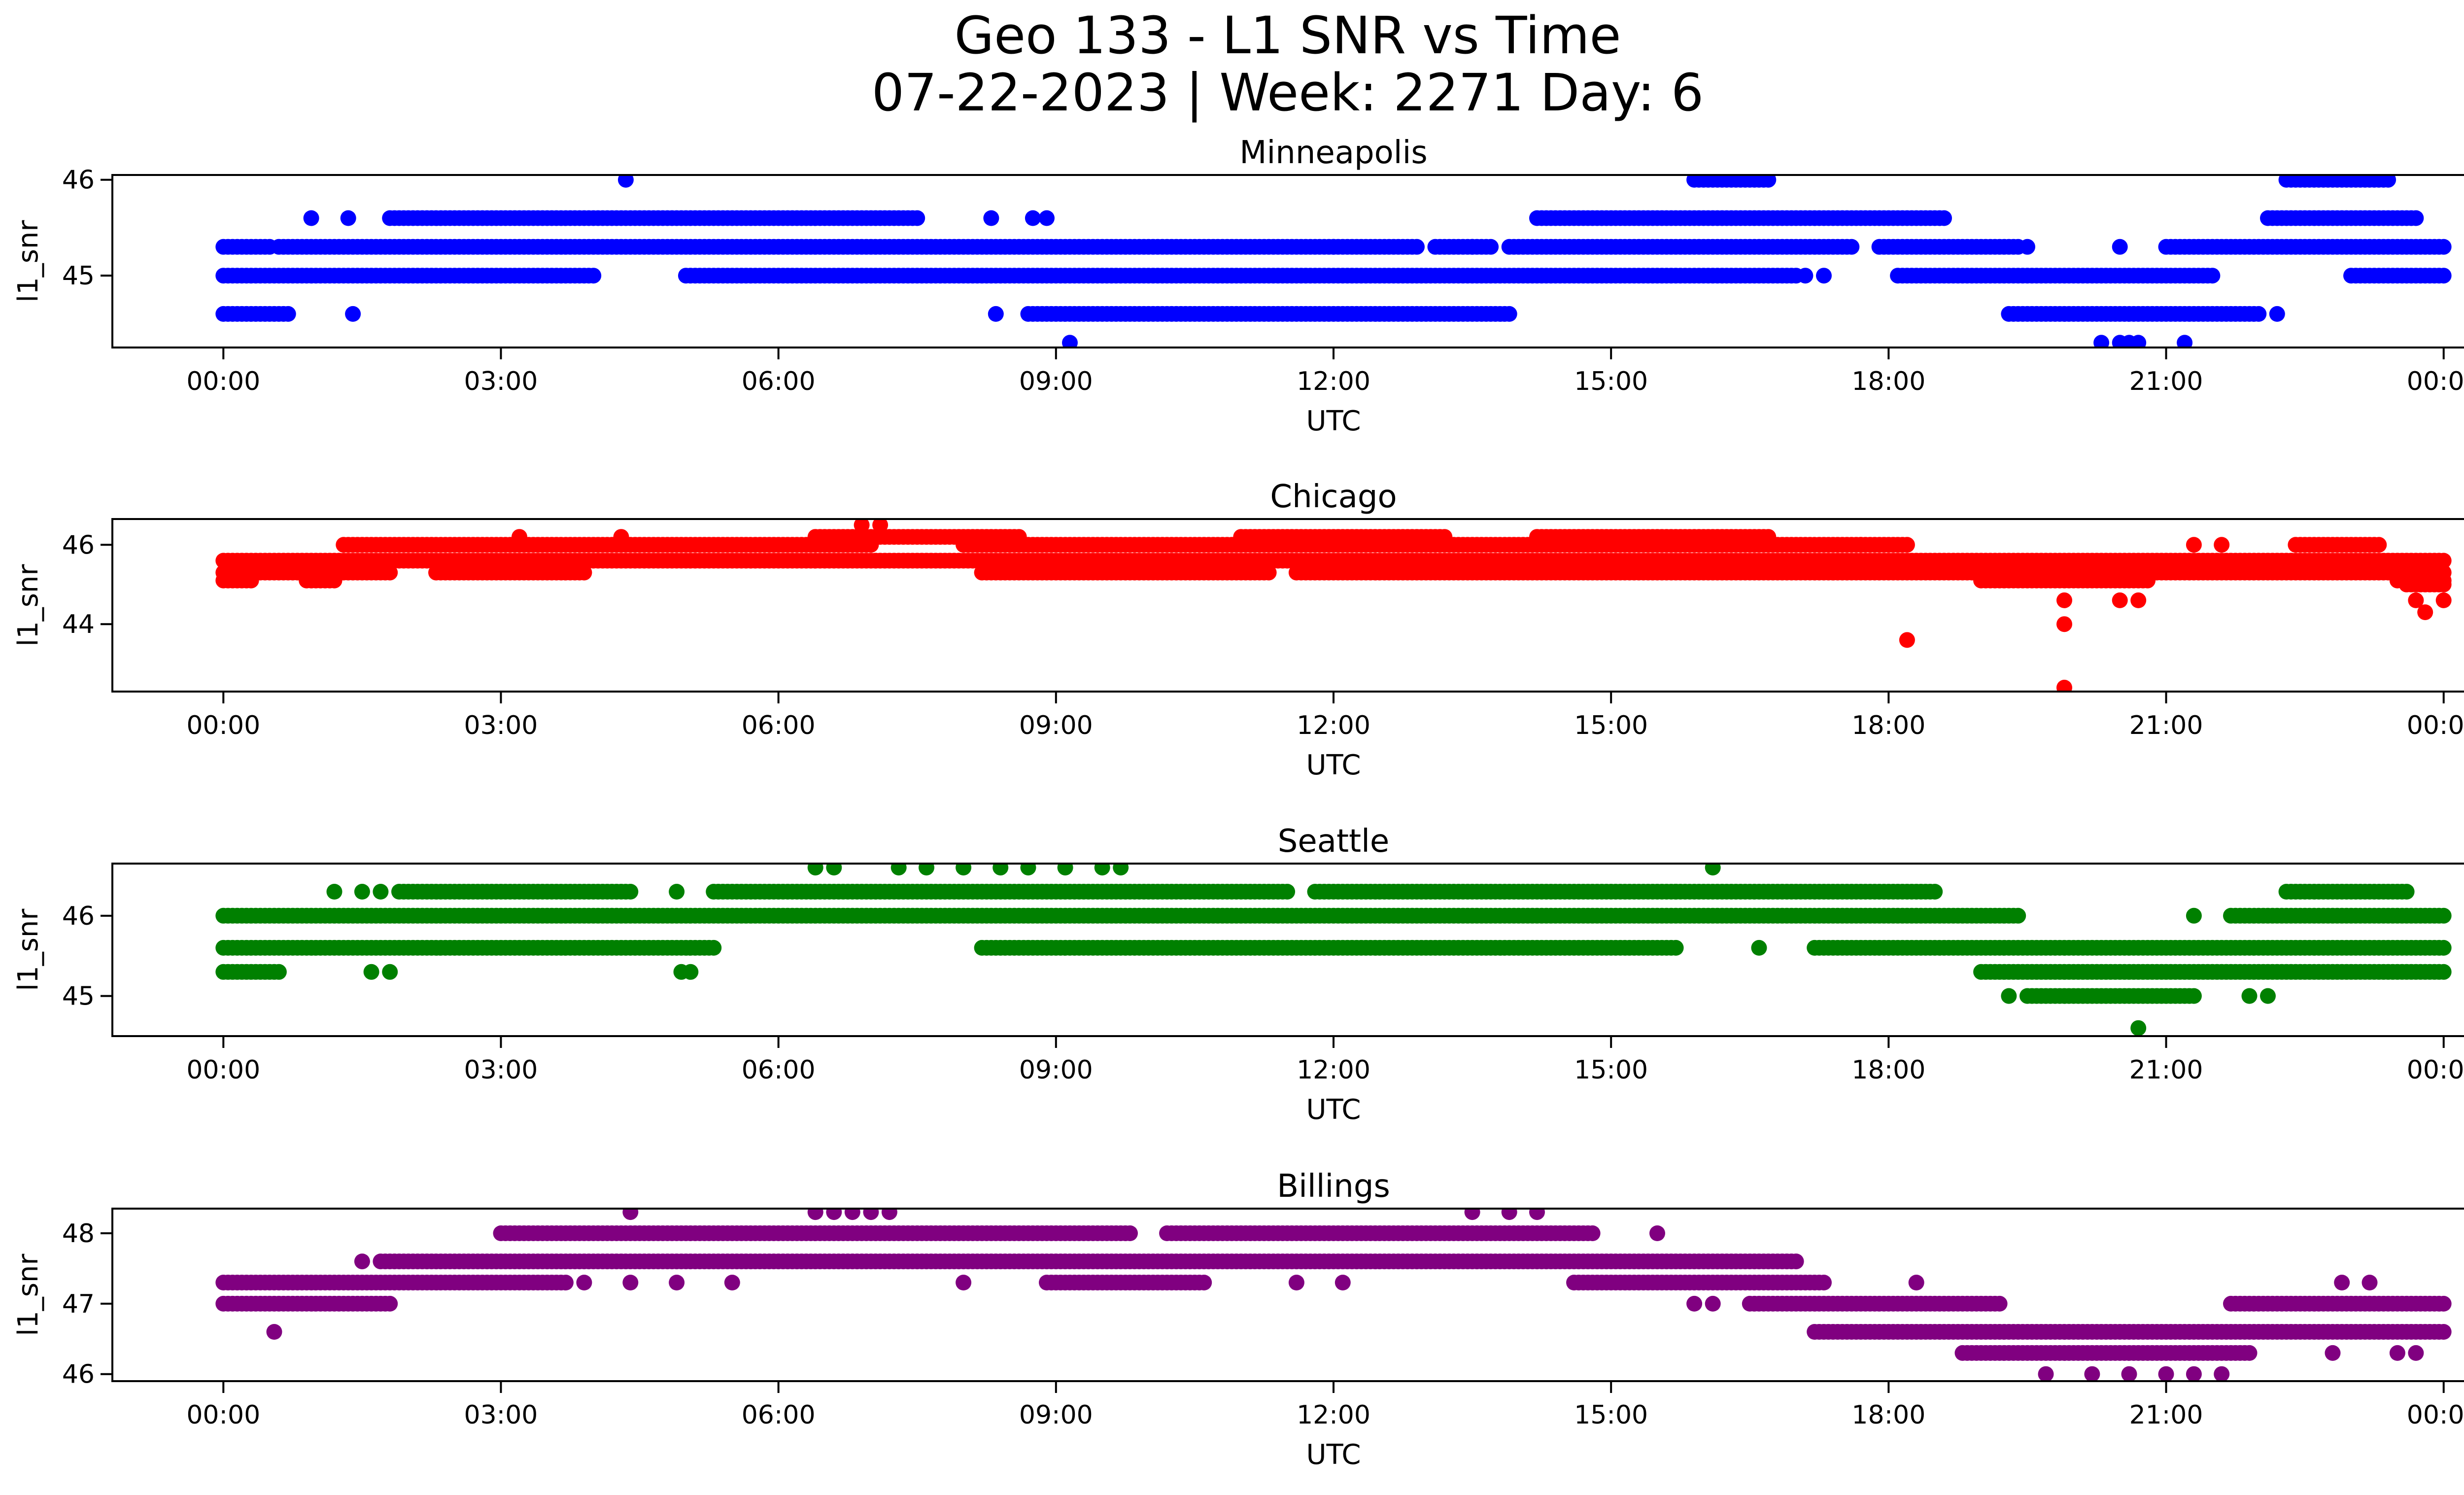 The height and width of the screenshot is (1495, 2464). What do you see at coordinates (2166, 381) in the screenshot?
I see `x-tick-label: 21:00` at bounding box center [2166, 381].